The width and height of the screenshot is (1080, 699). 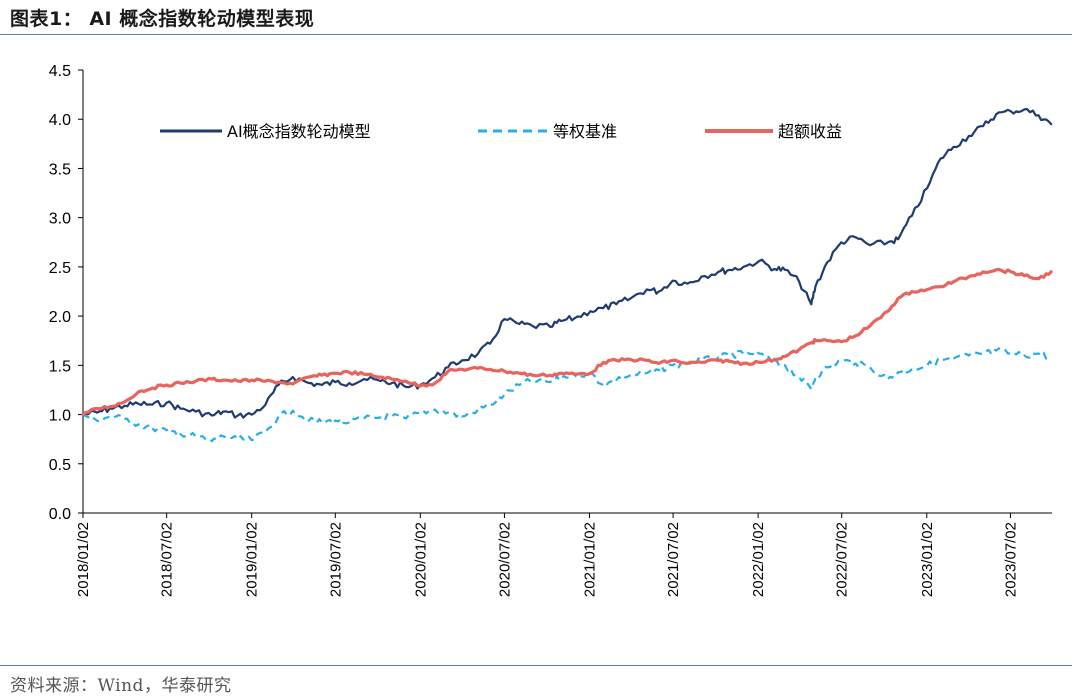 I want to click on y-tick-label: 2.0, so click(x=60, y=317).